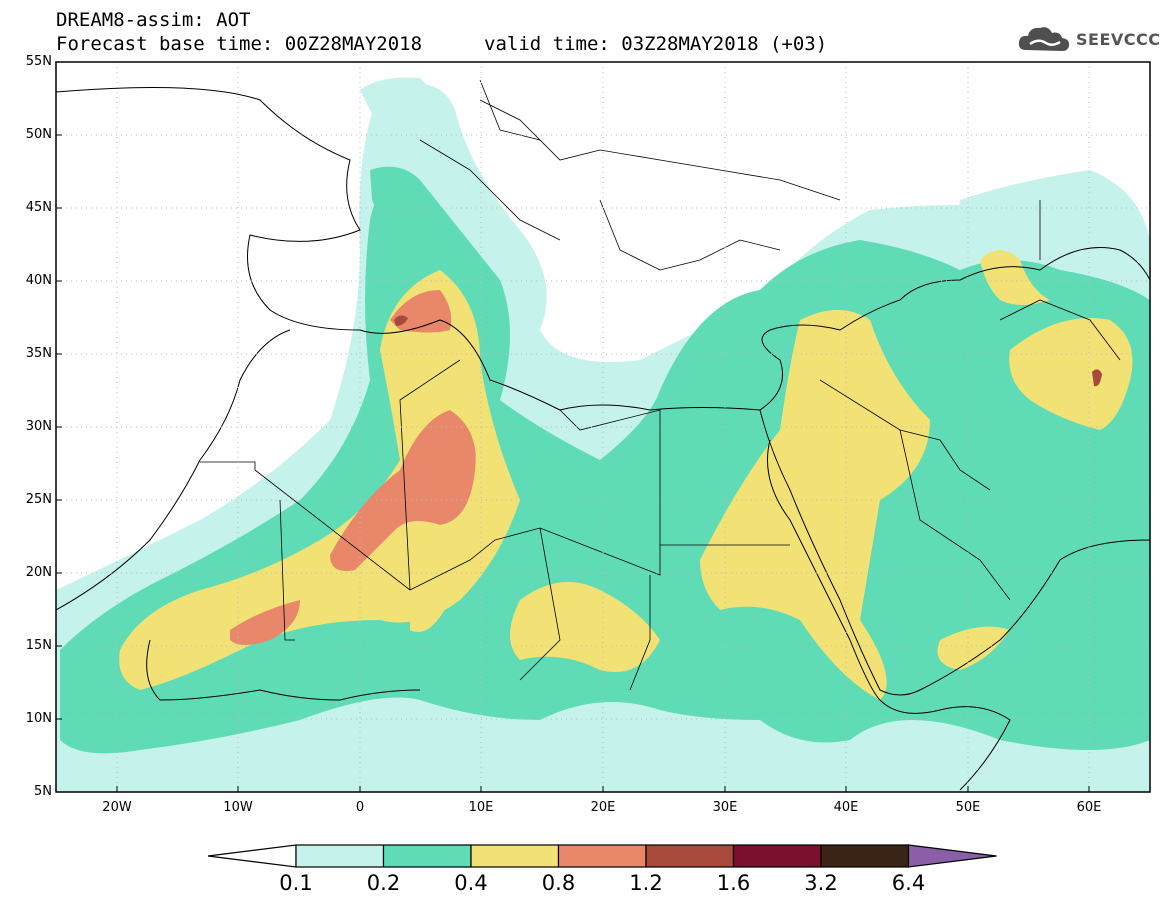 This screenshot has height=905, width=1165. I want to click on lat-label: 45N, so click(38, 207).